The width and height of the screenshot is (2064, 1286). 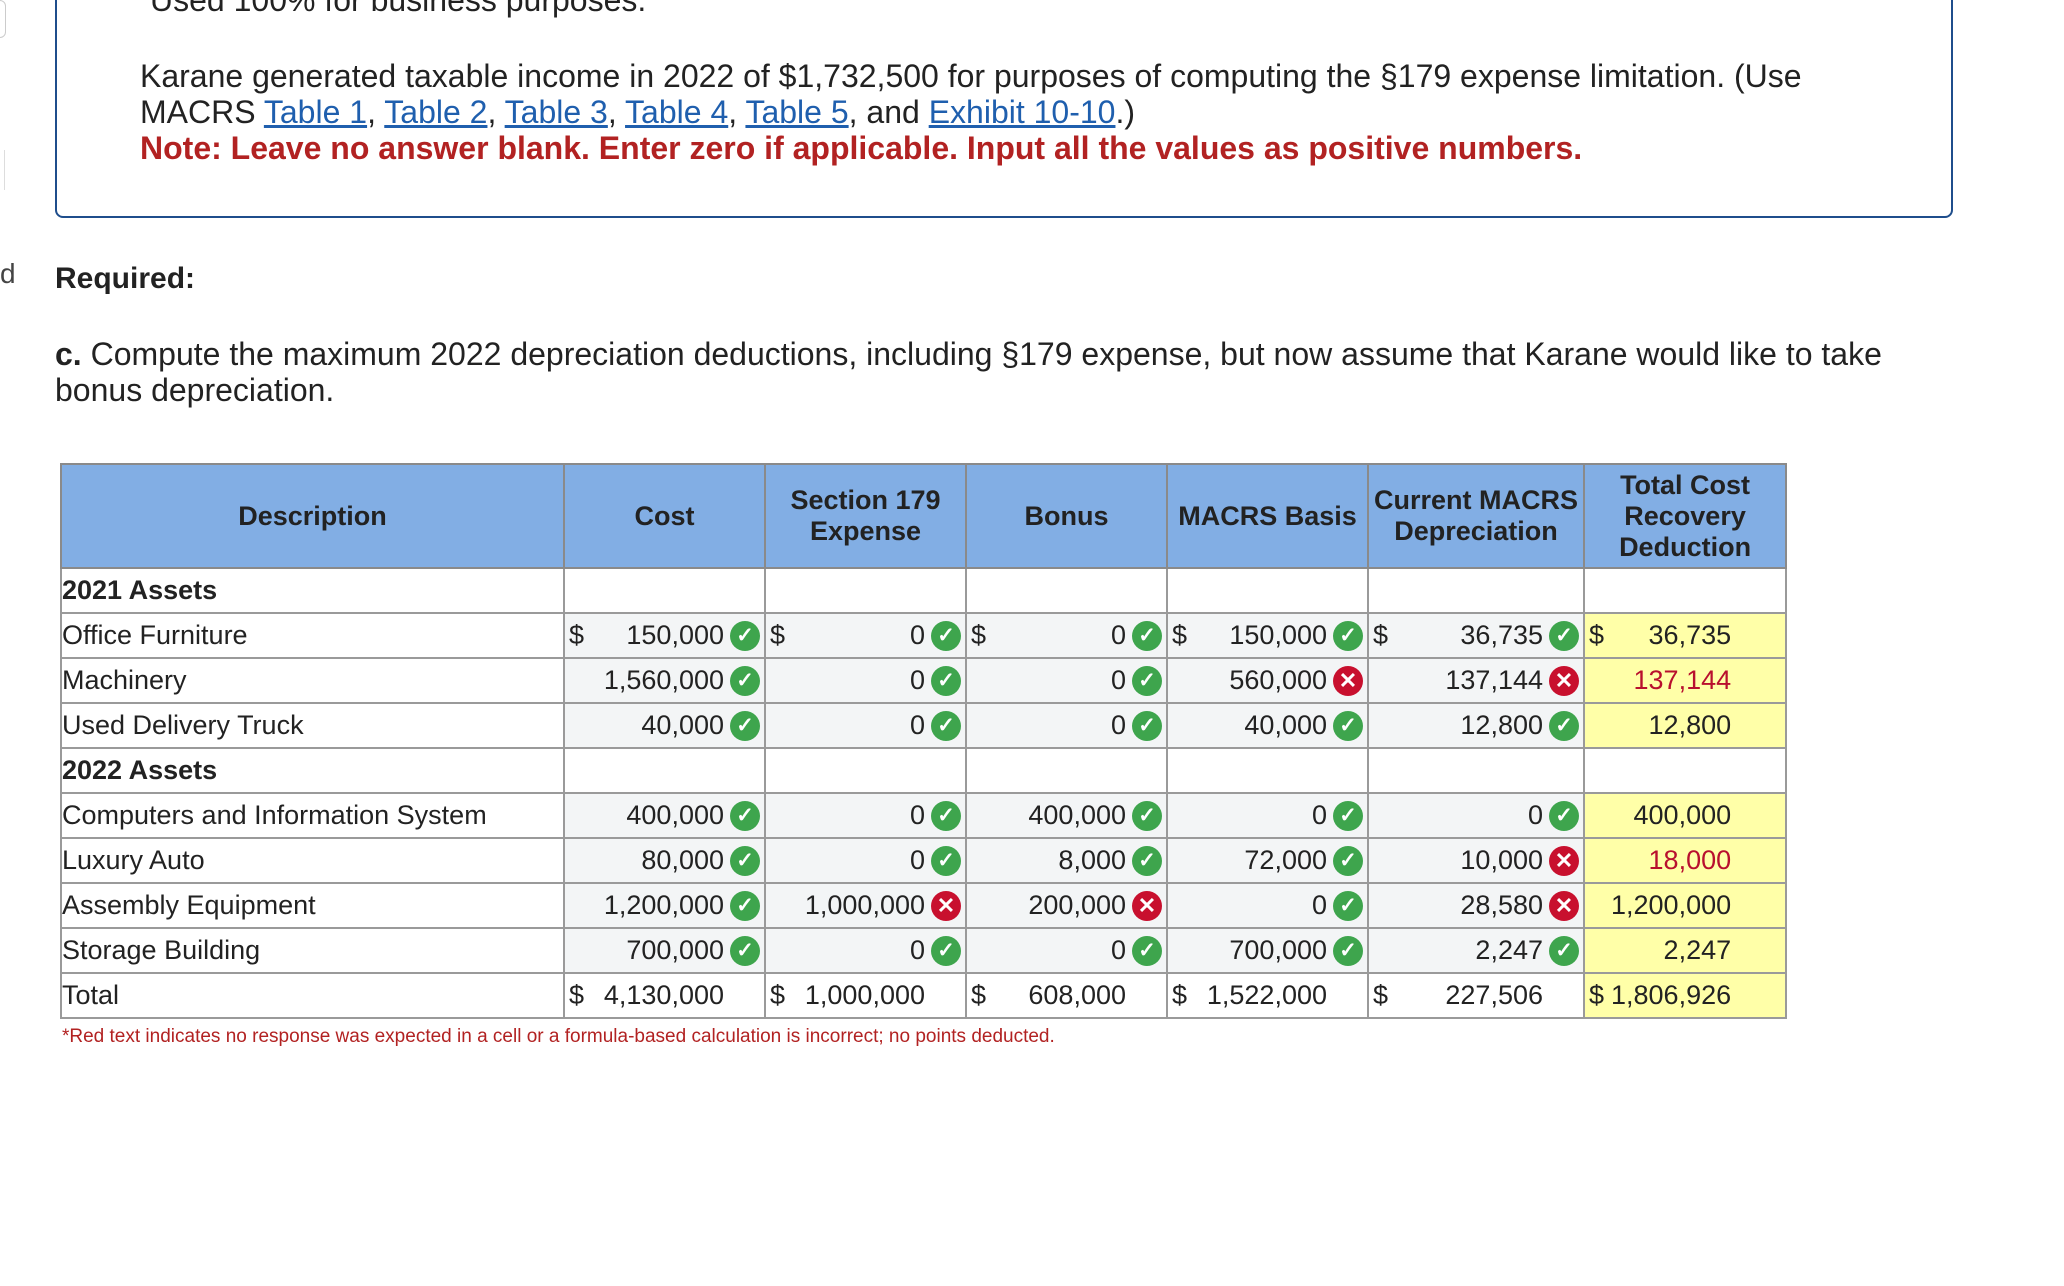 I want to click on cost-value: 150,000, so click(x=675, y=635).